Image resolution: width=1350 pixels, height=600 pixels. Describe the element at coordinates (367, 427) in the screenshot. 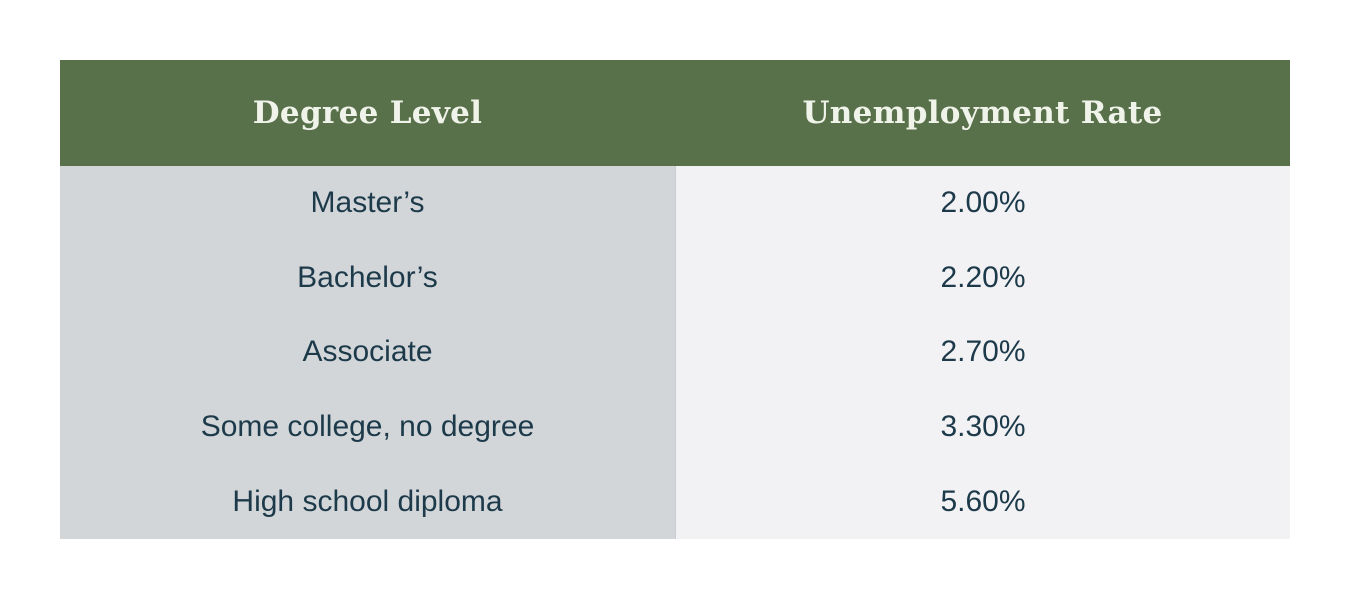

I see `degree-cell: Some college, no degree` at that location.